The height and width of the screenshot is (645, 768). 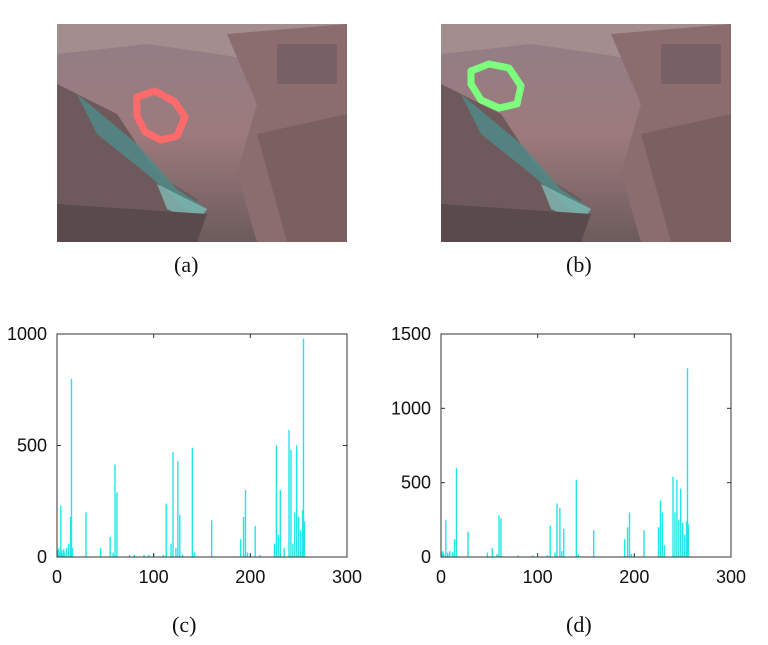 I want to click on caption-c: (c), so click(x=184, y=624).